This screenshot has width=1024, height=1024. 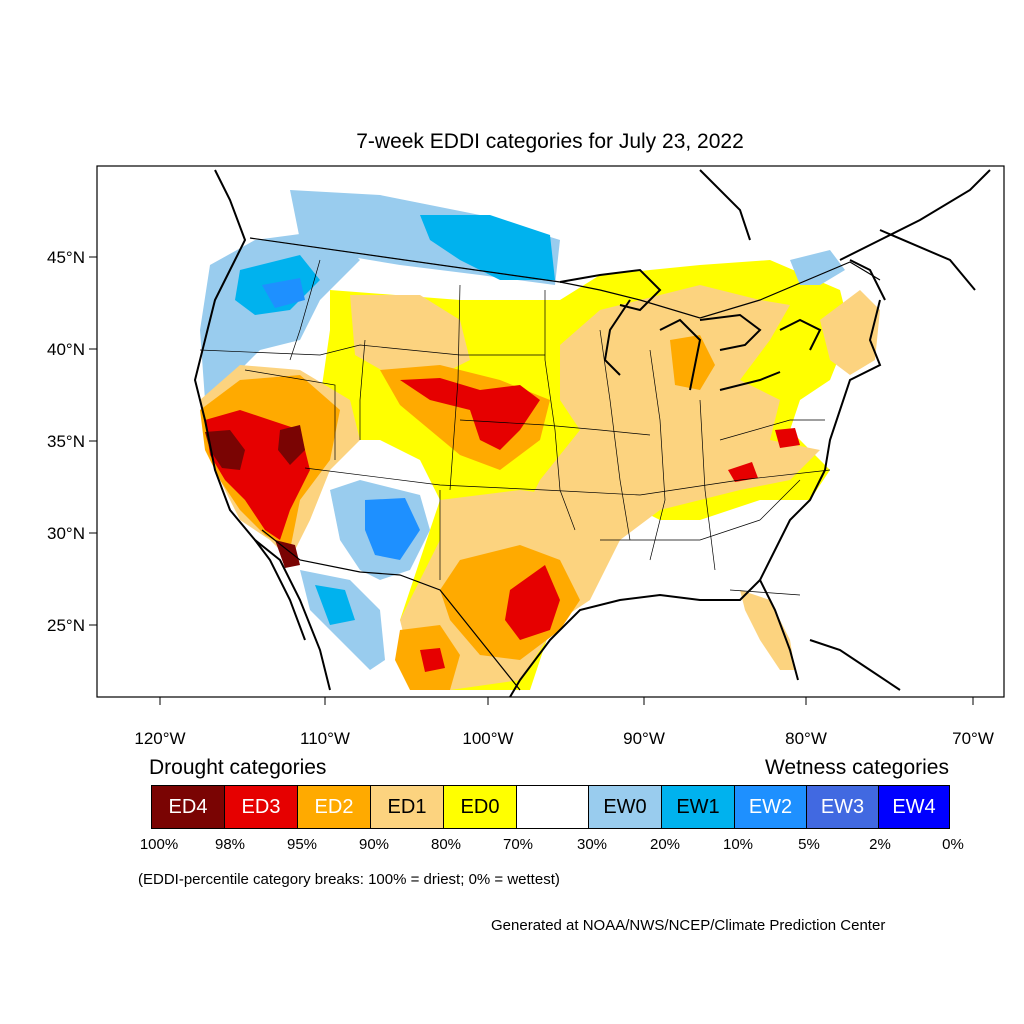 I want to click on lon-label-80: 80°W, so click(x=806, y=738).